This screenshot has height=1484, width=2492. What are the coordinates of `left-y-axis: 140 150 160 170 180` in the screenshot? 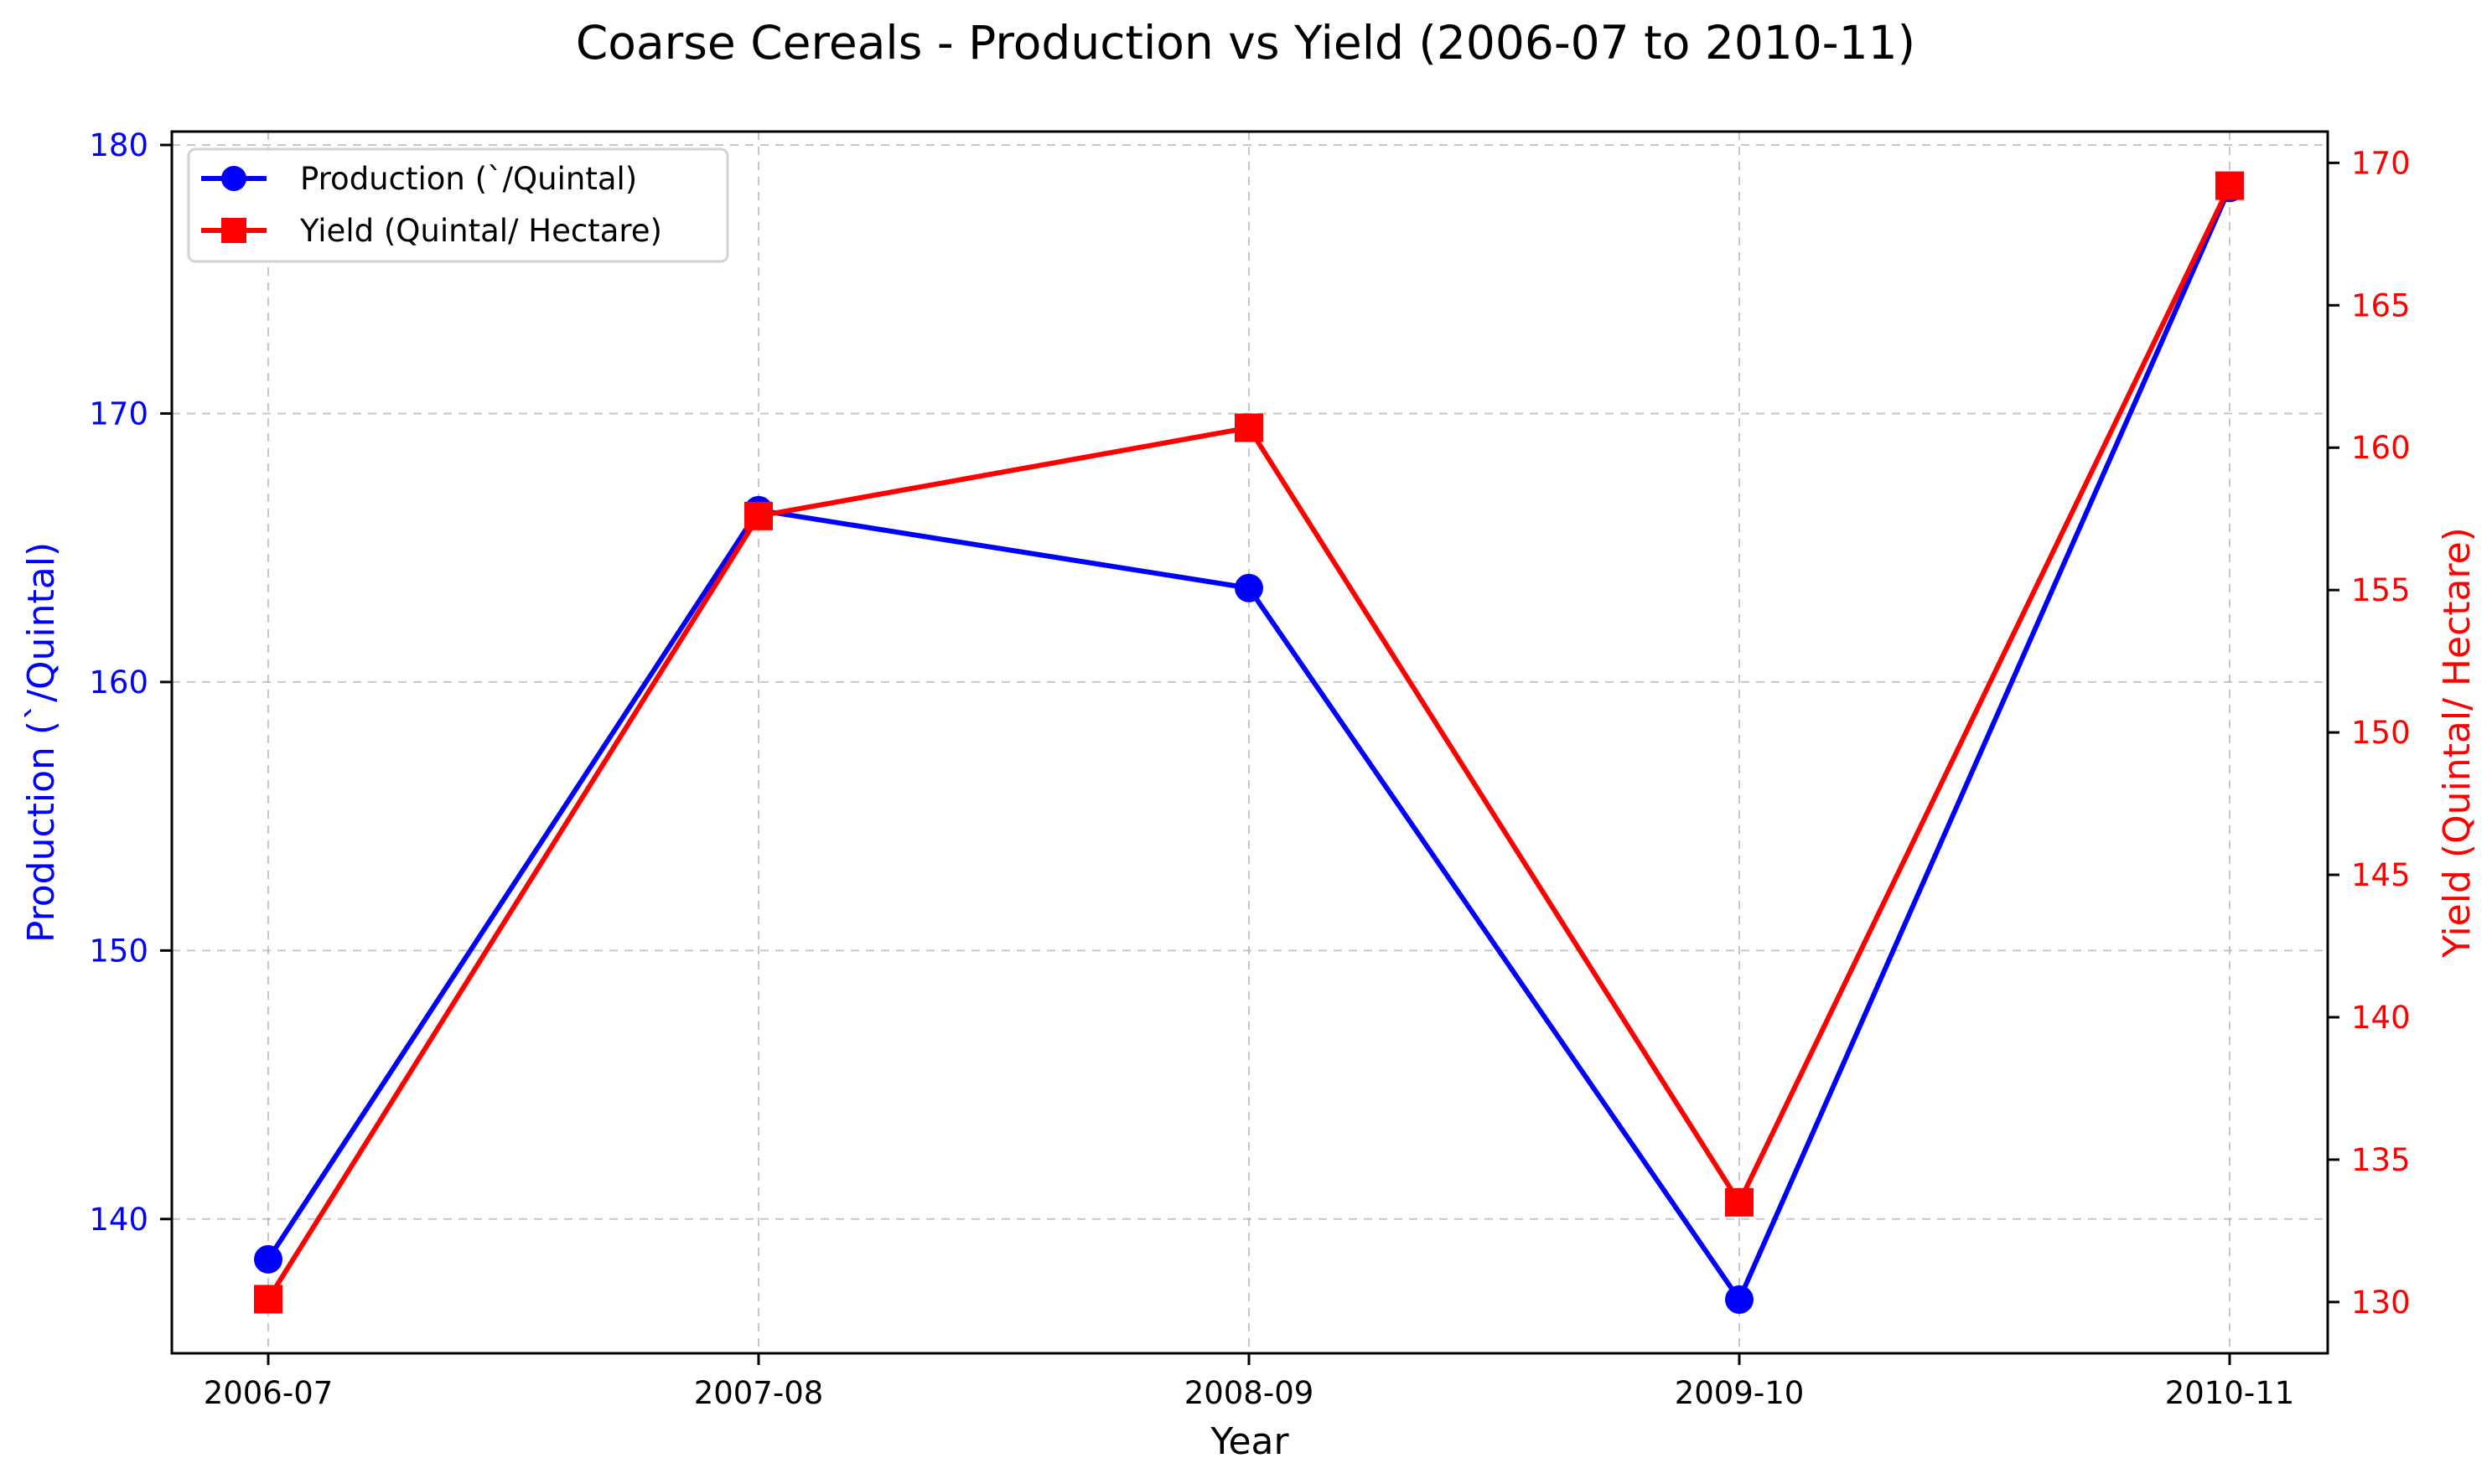 It's located at (130, 682).